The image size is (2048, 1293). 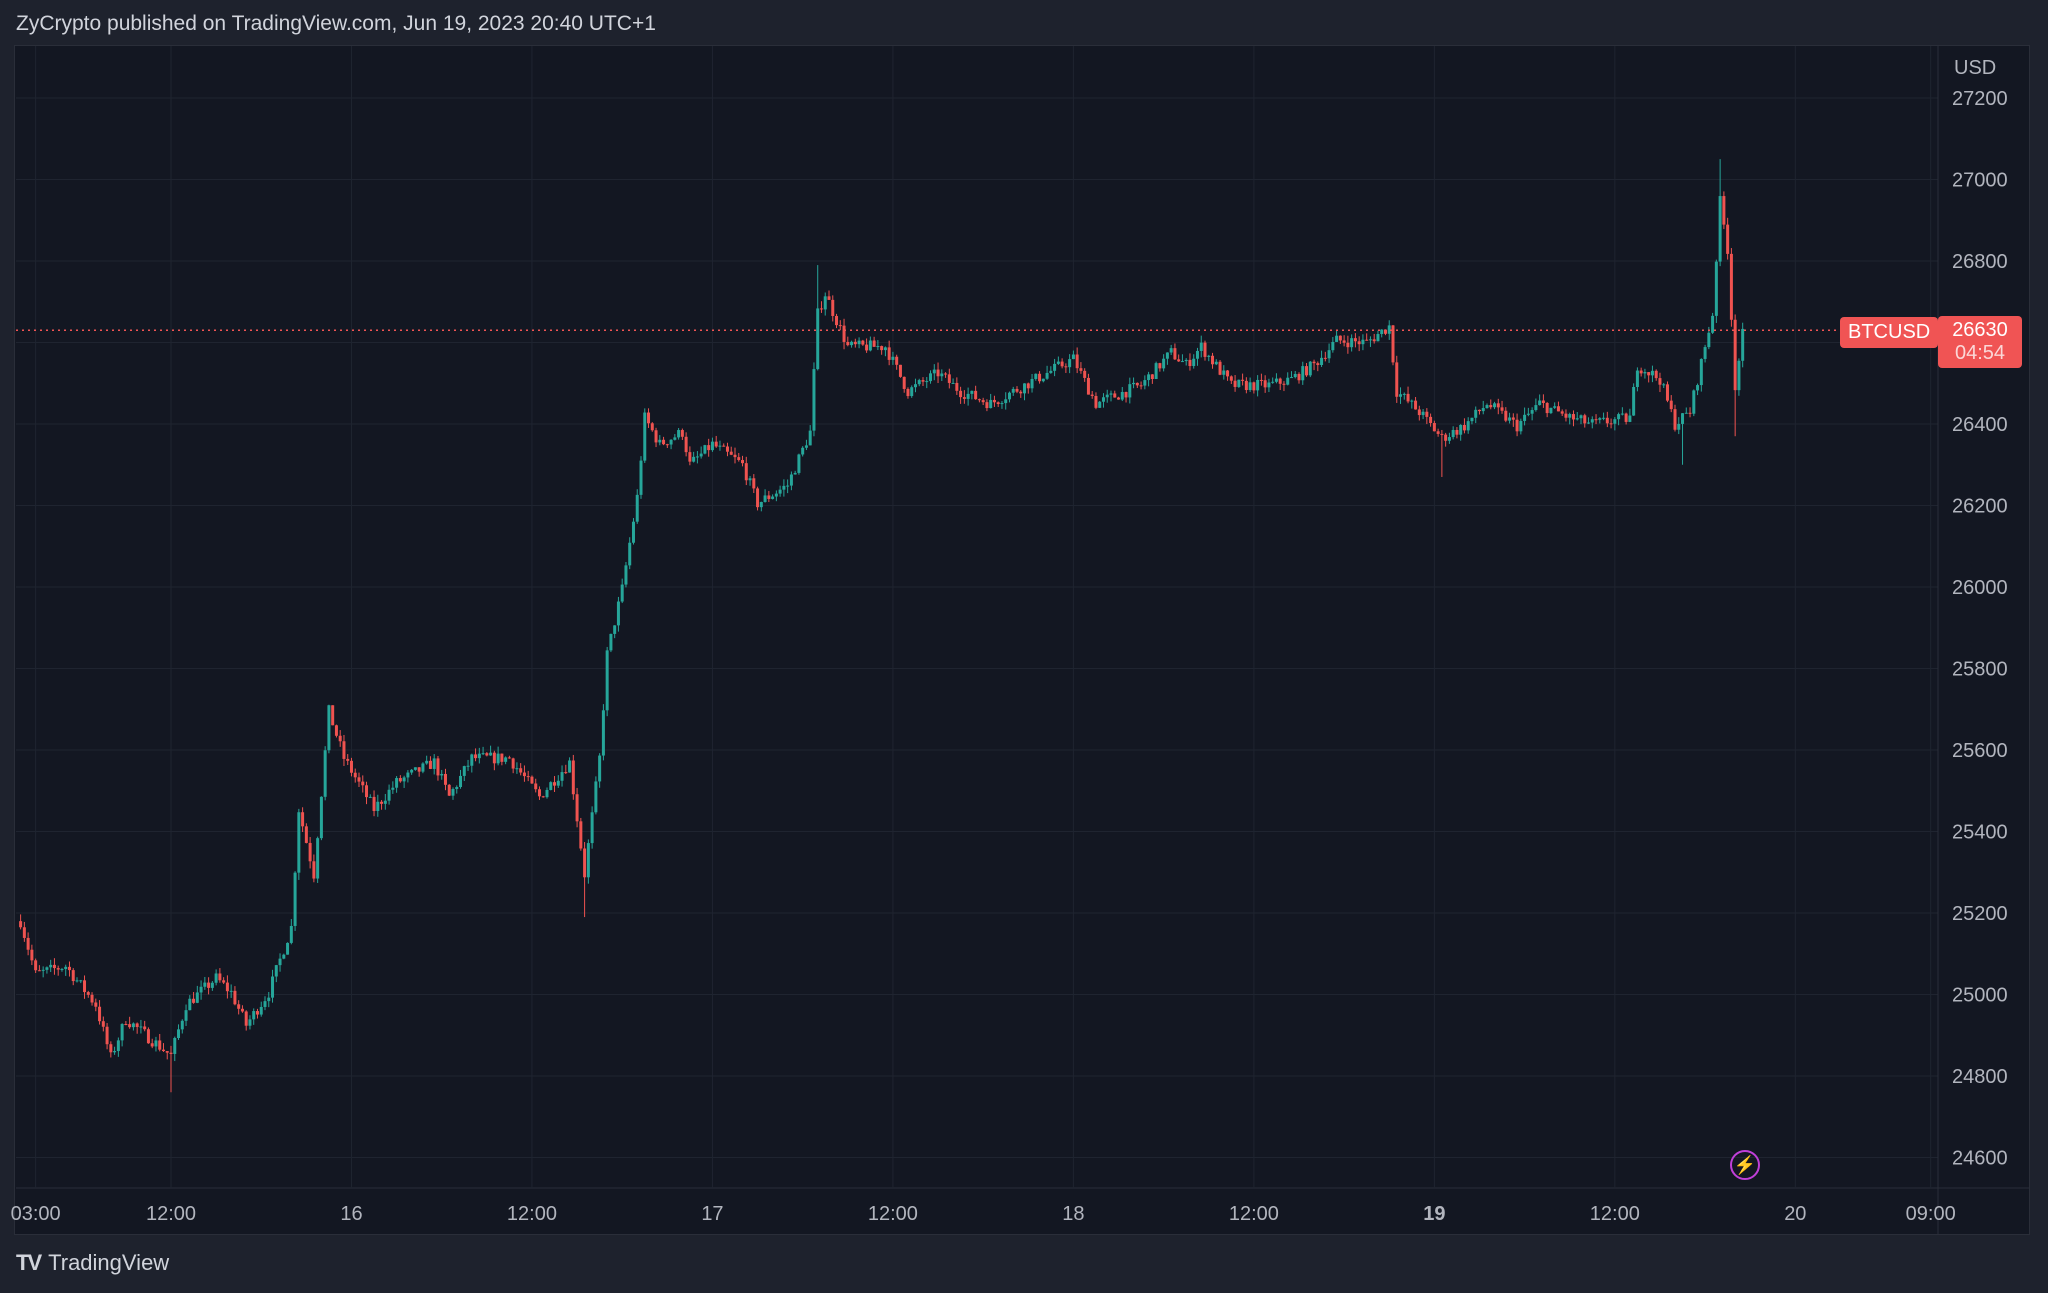 I want to click on lightning-icon: ⚡, so click(x=1745, y=1165).